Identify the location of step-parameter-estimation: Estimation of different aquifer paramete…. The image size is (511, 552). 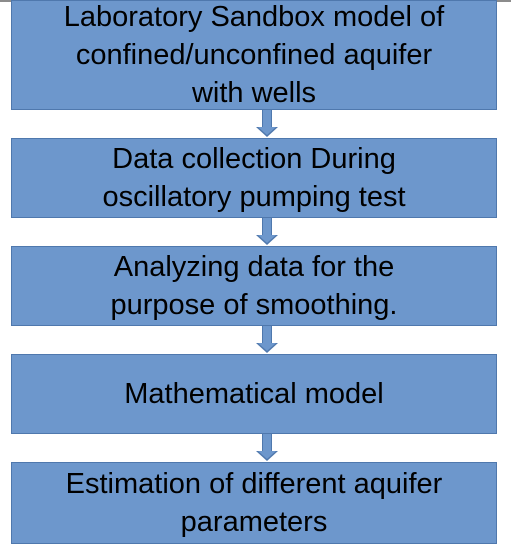
(254, 503).